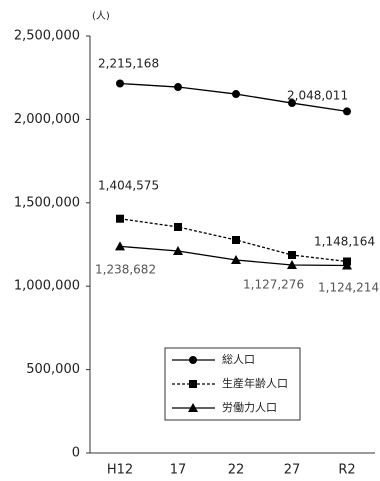 The image size is (380, 481). What do you see at coordinates (76, 453) in the screenshot?
I see `y-tick-label: 0` at bounding box center [76, 453].